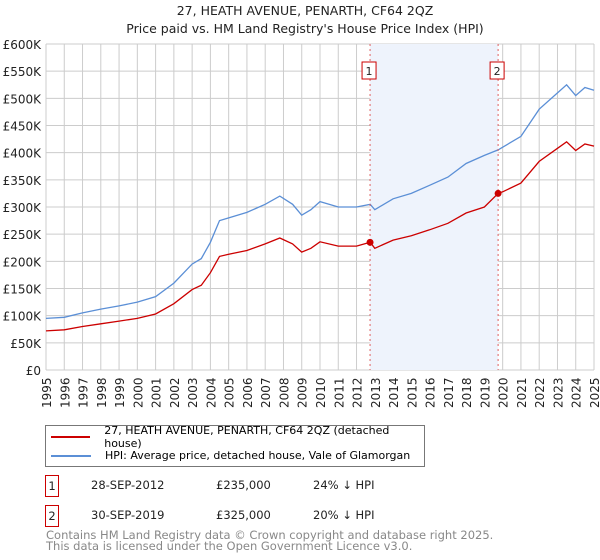  I want to click on x-tick-label: 2019, so click(485, 392).